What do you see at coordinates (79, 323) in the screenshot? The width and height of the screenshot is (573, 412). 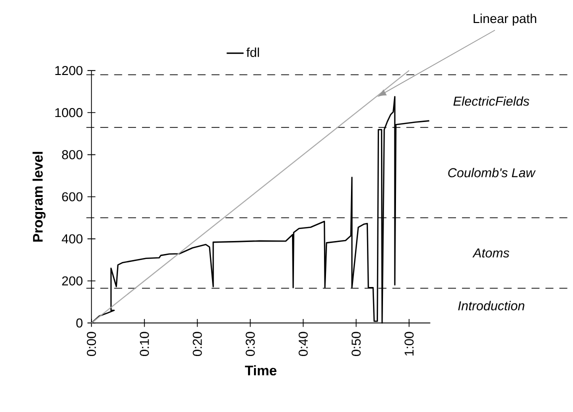 I see `y-tick-label: 0` at bounding box center [79, 323].